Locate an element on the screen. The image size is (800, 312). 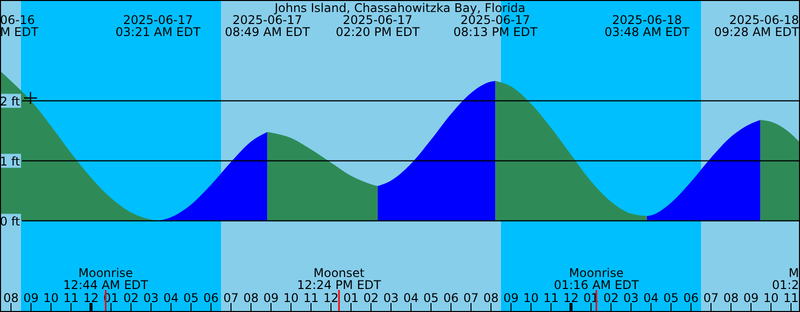
ref-line-label: Moonrise 12:44 AM EDT is located at coordinates (106, 279).